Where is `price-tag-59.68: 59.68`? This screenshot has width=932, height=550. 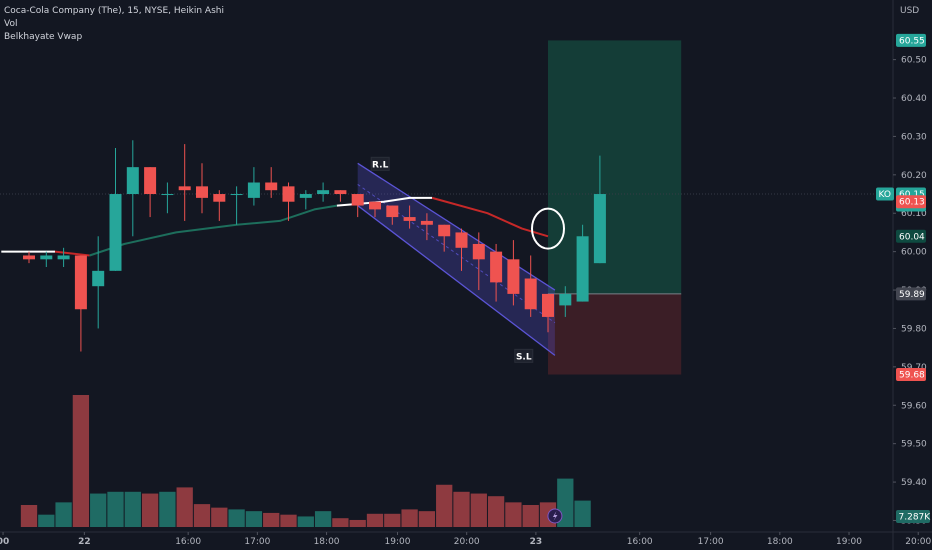 price-tag-59.68: 59.68 is located at coordinates (911, 375).